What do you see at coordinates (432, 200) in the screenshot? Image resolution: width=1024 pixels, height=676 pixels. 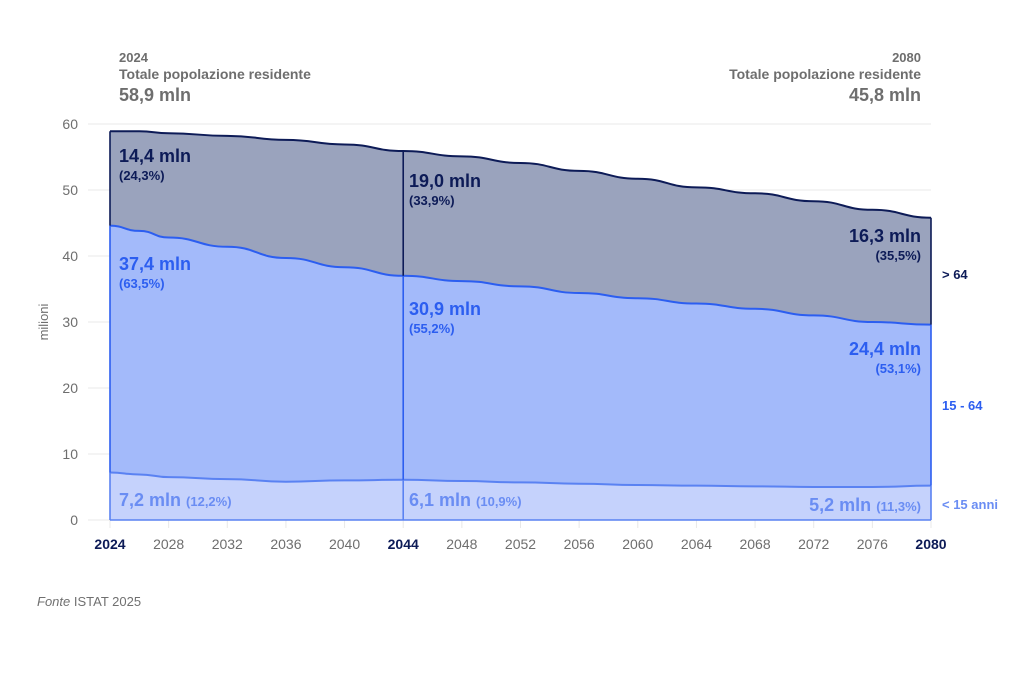 I see `annotation-pct: (33,9%)` at bounding box center [432, 200].